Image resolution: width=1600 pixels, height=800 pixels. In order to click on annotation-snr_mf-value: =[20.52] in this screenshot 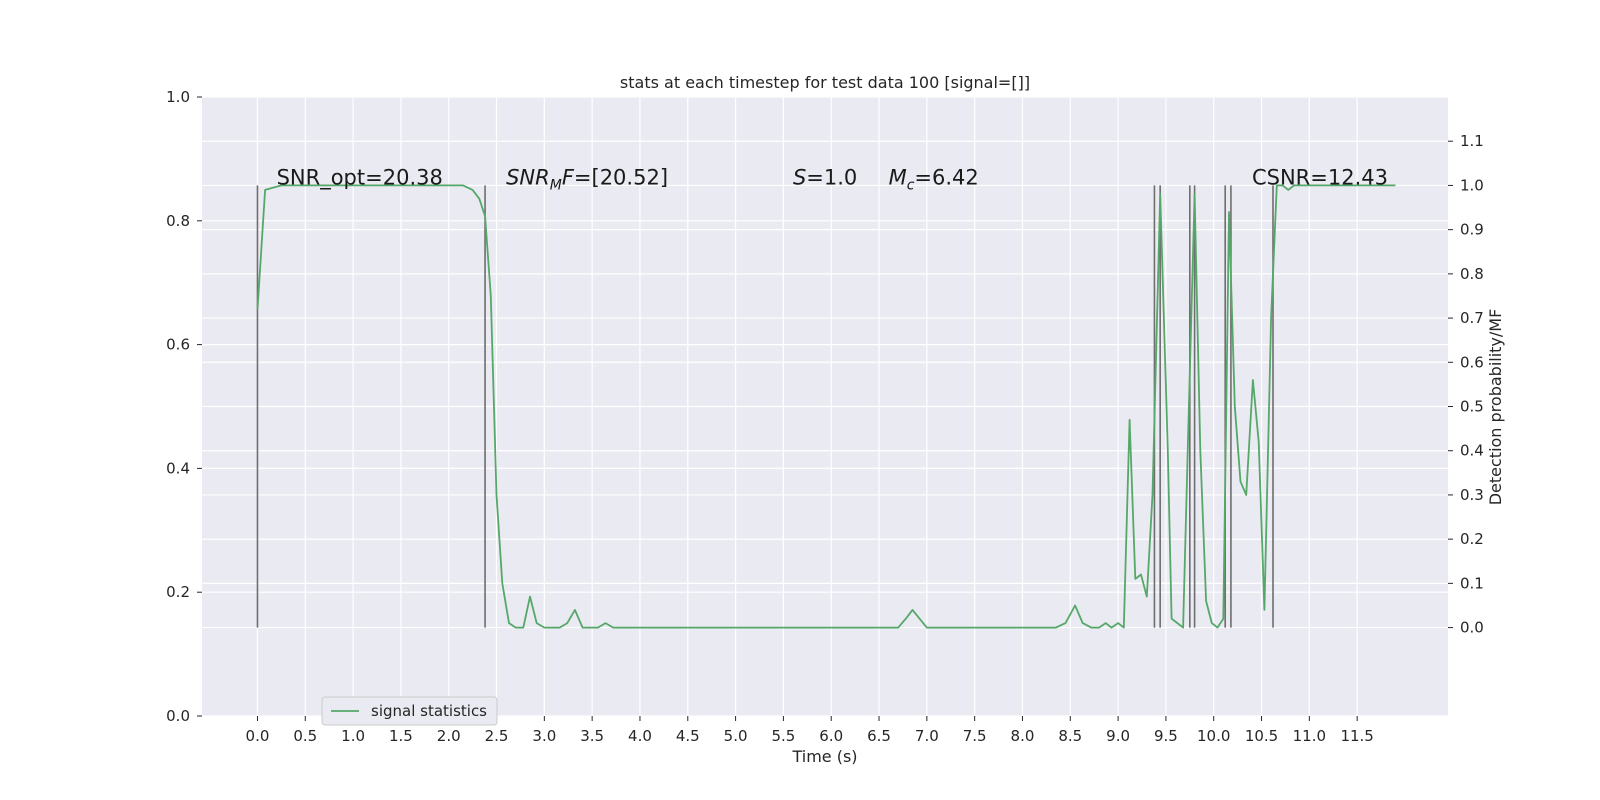, I will do `click(621, 177)`.